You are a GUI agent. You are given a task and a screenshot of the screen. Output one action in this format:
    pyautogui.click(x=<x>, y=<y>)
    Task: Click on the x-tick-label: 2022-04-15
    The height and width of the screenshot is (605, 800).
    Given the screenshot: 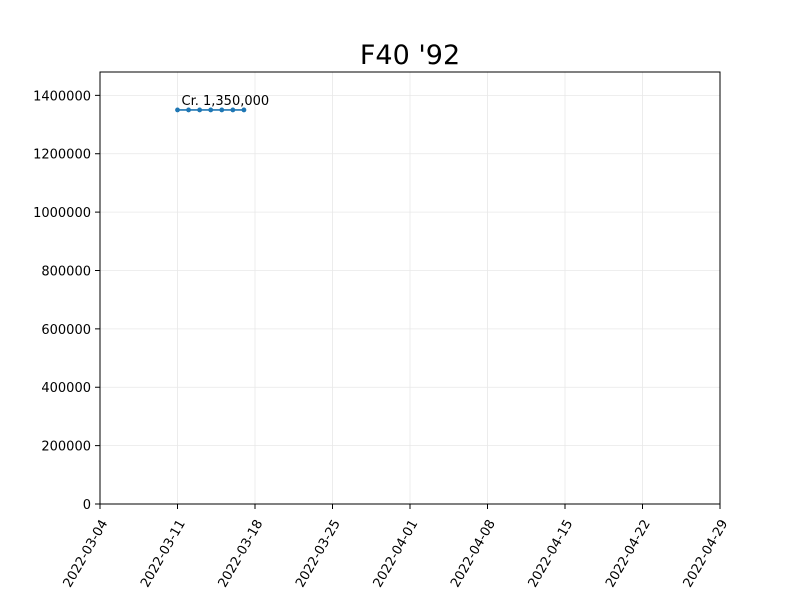 What is the action you would take?
    pyautogui.click(x=551, y=553)
    